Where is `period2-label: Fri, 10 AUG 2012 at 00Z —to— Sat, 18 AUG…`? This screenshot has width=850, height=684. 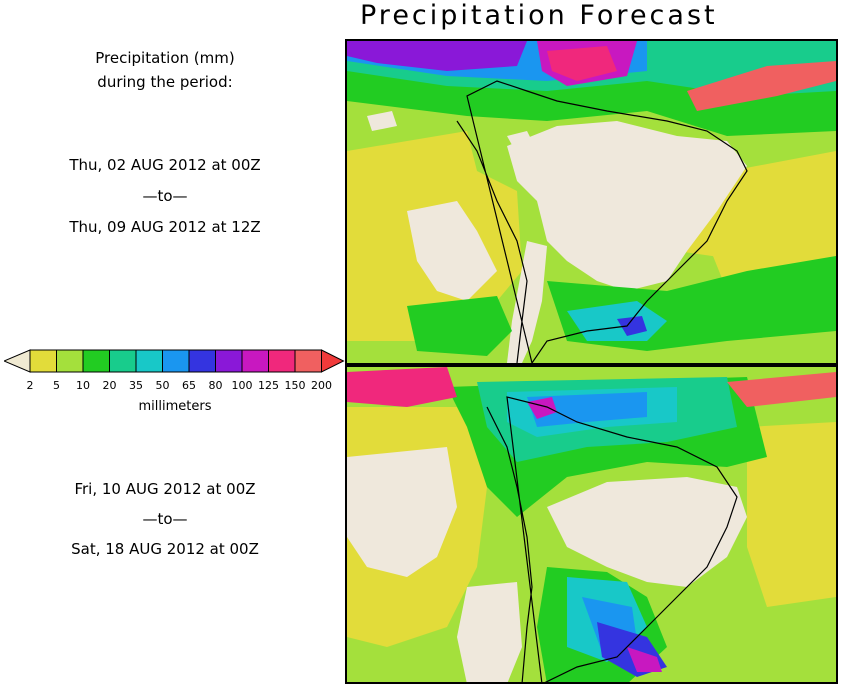 period2-label: Fri, 10 AUG 2012 at 00Z —to— Sat, 18 AUG… is located at coordinates (165, 519).